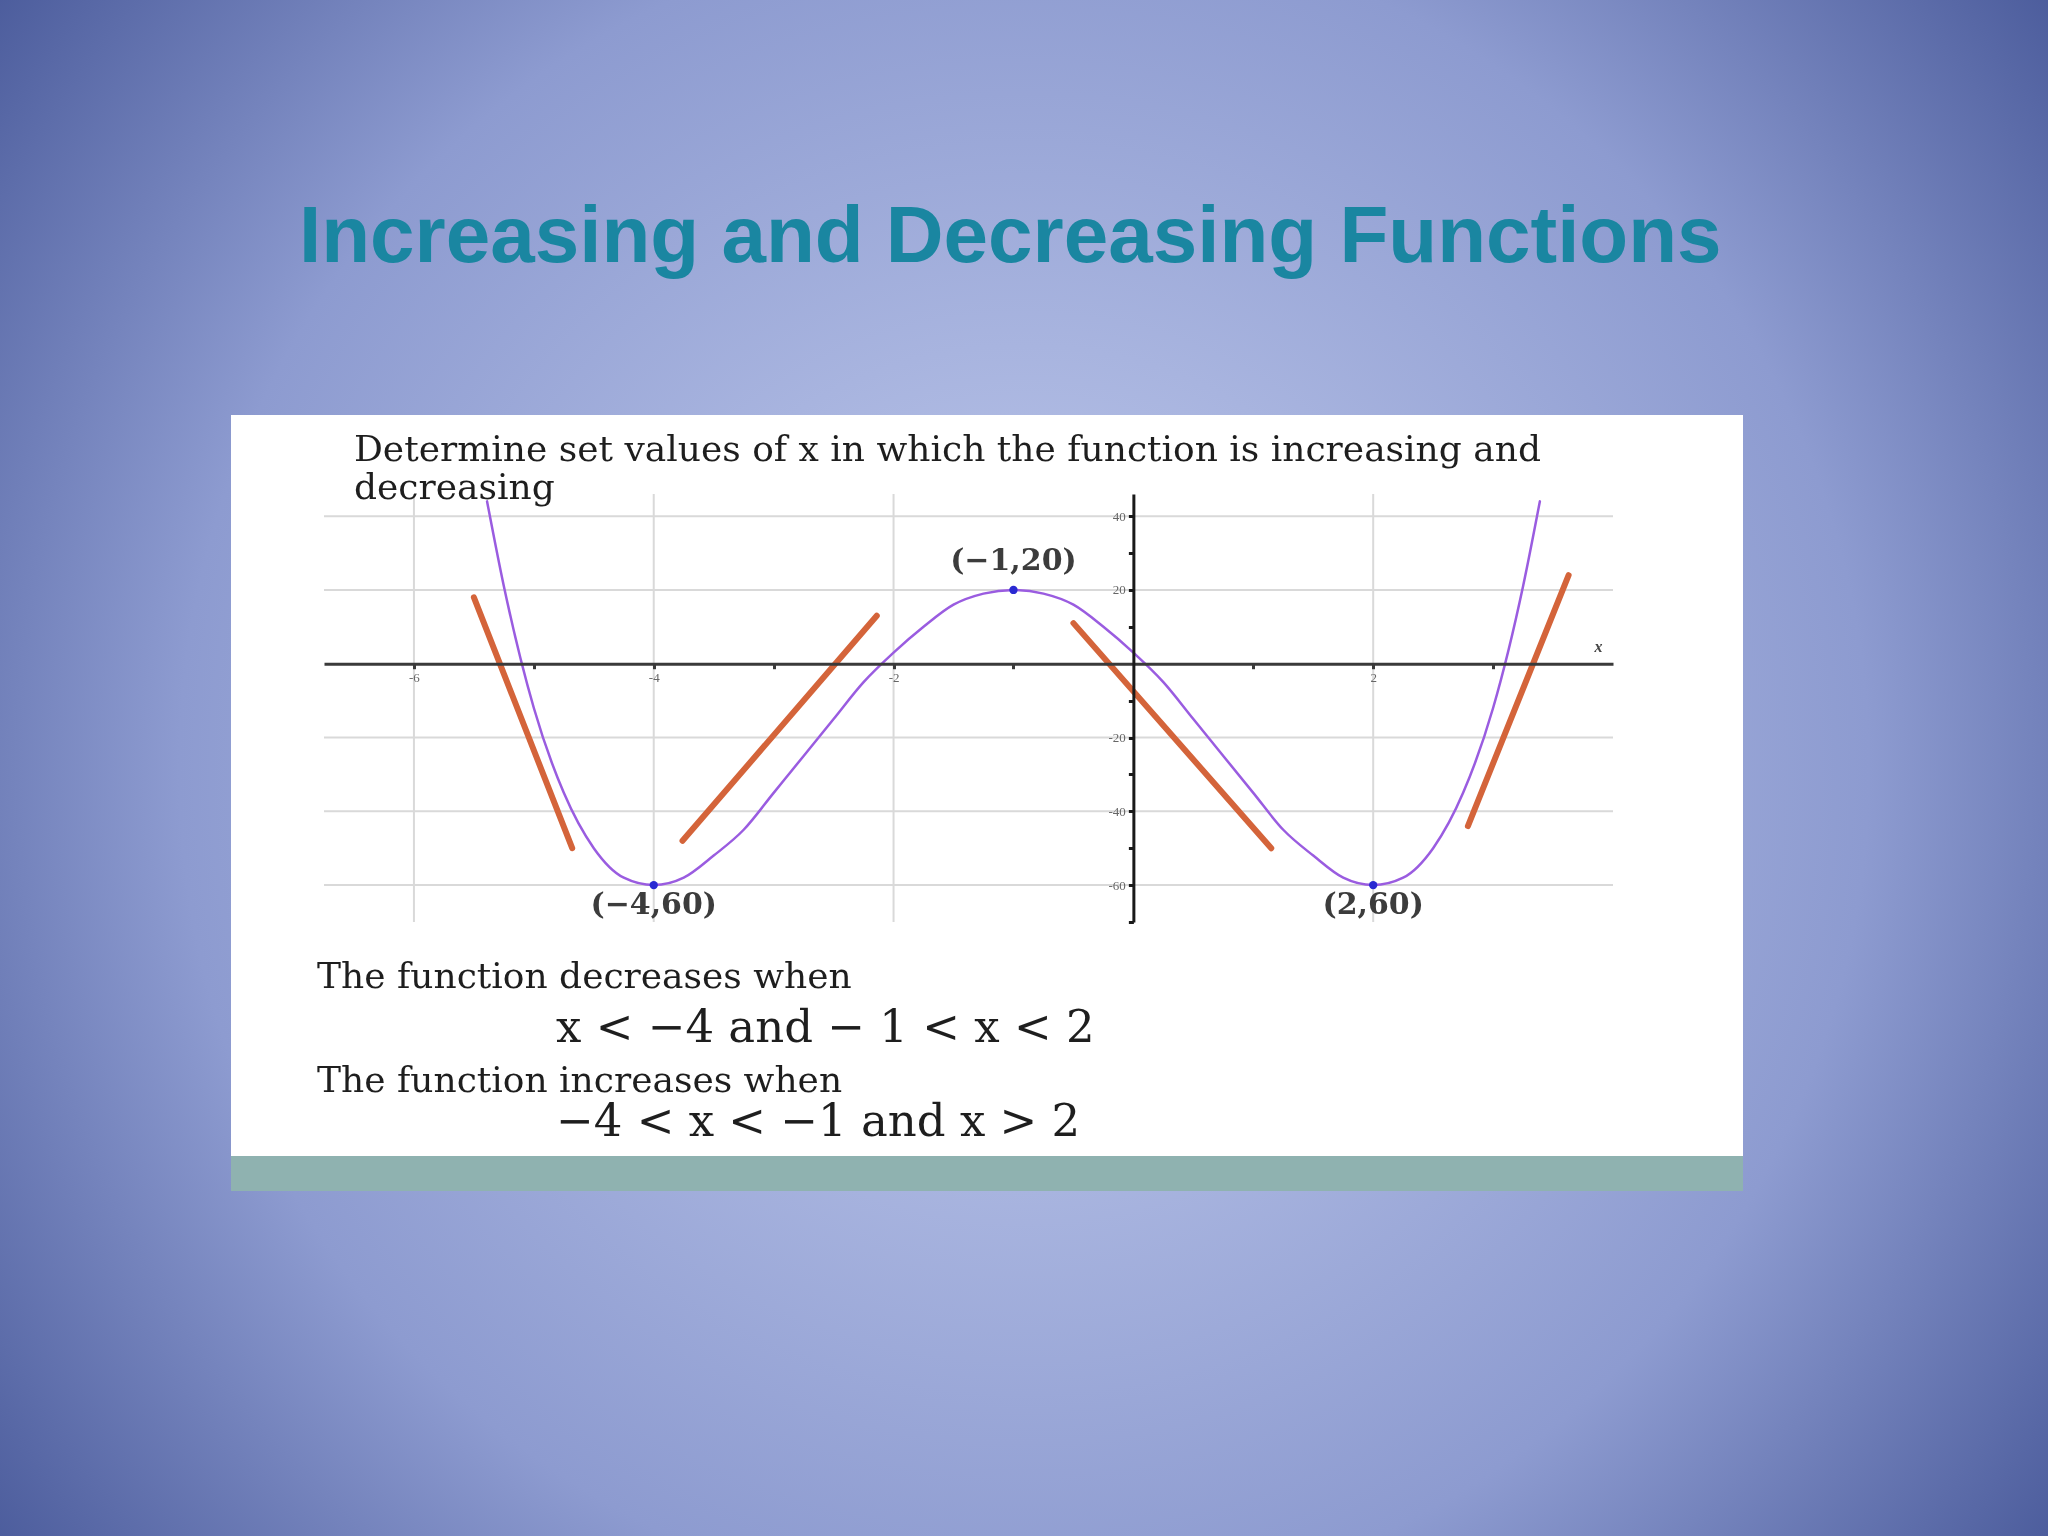  What do you see at coordinates (654, 678) in the screenshot?
I see `x-tick-label: -4` at bounding box center [654, 678].